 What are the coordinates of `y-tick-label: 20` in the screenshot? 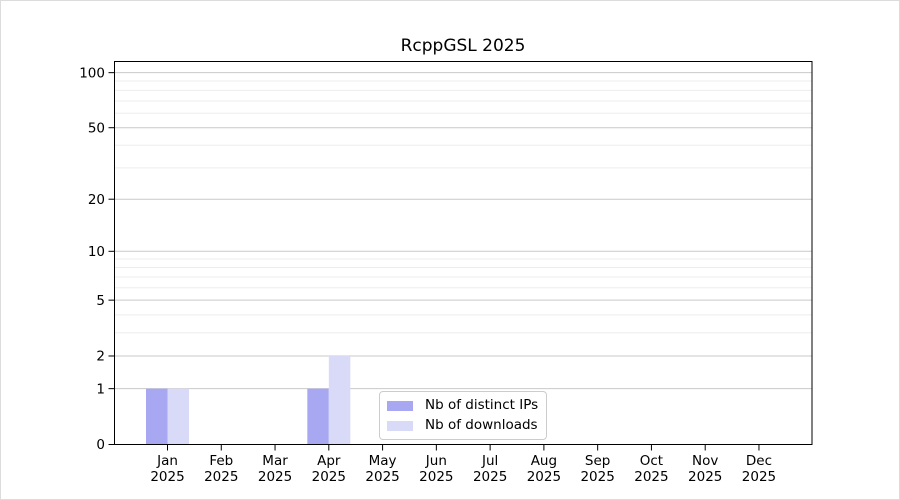 It's located at (96, 200).